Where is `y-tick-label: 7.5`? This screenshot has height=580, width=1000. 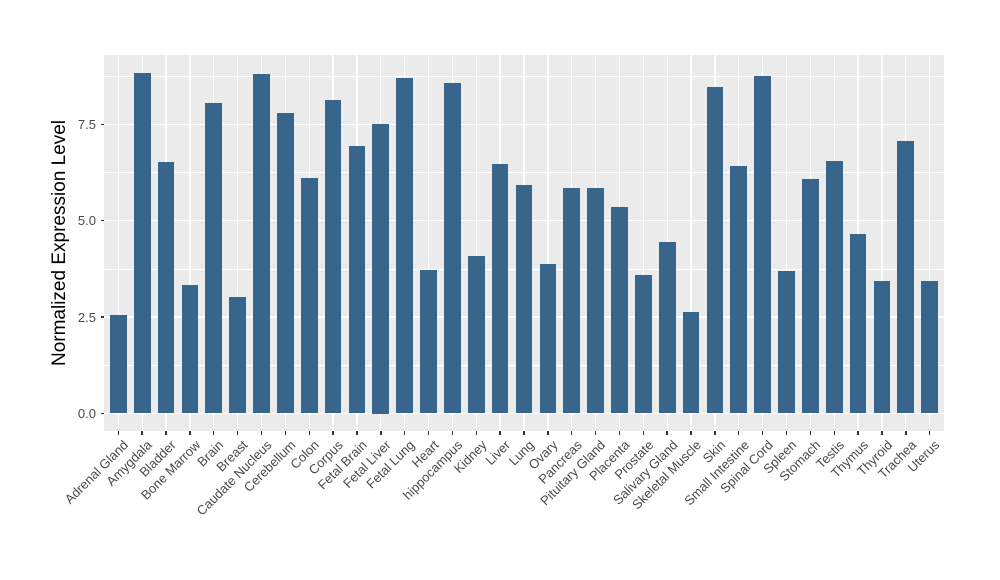 y-tick-label: 7.5 is located at coordinates (86, 124).